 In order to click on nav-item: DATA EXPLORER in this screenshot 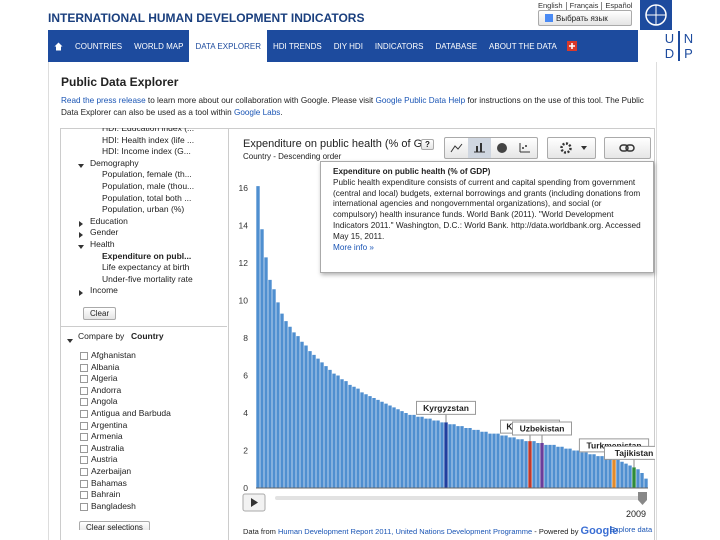, I will do `click(228, 46)`.